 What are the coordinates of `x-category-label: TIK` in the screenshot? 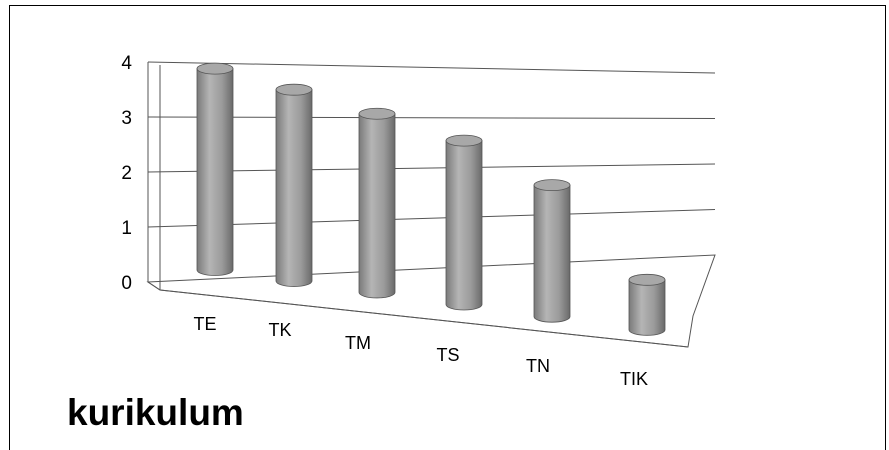 It's located at (634, 379).